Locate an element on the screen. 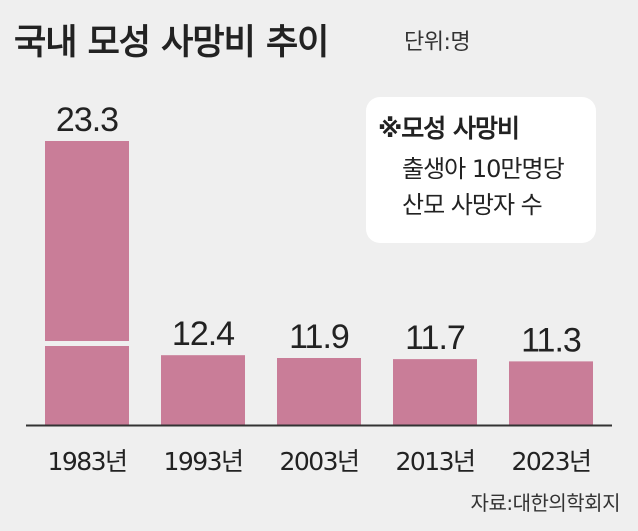 The image size is (638, 531). data-label: 23.3 is located at coordinates (87, 120).